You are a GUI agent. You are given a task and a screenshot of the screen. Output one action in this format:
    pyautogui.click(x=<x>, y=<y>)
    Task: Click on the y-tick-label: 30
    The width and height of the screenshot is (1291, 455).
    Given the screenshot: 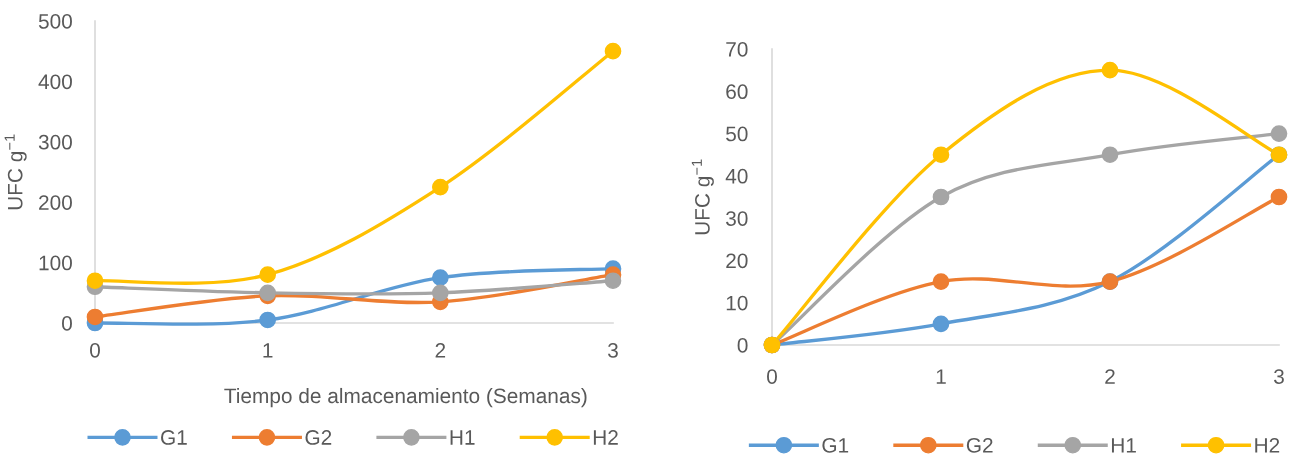 What is the action you would take?
    pyautogui.click(x=737, y=218)
    